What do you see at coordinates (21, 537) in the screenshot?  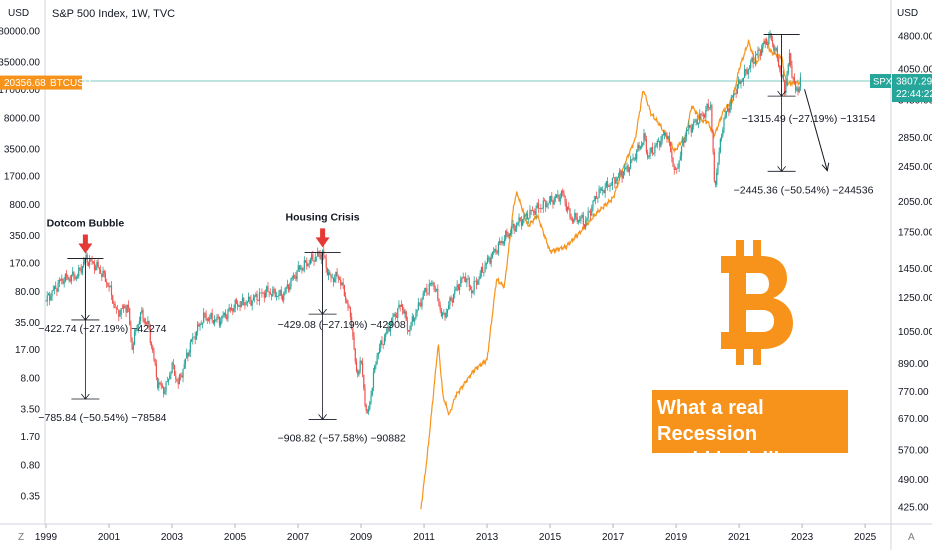 I see `timezone-button: Z` at bounding box center [21, 537].